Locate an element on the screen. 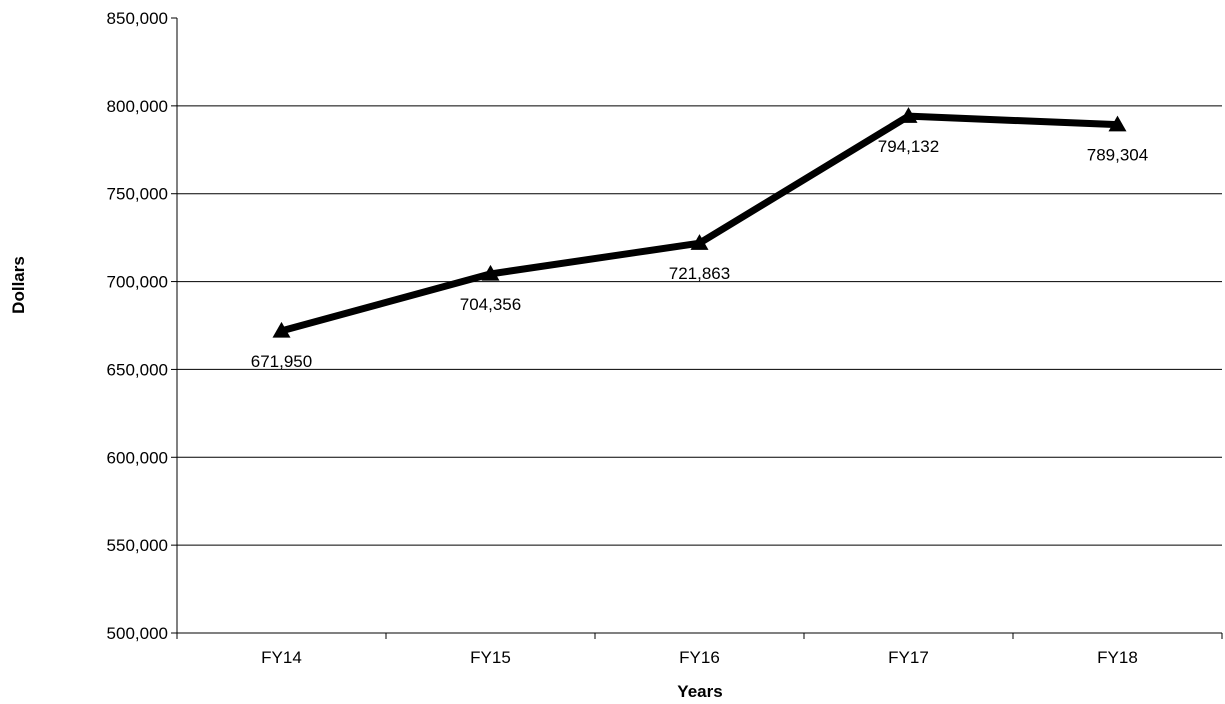  y-tick-label: 800,000 is located at coordinates (137, 106).